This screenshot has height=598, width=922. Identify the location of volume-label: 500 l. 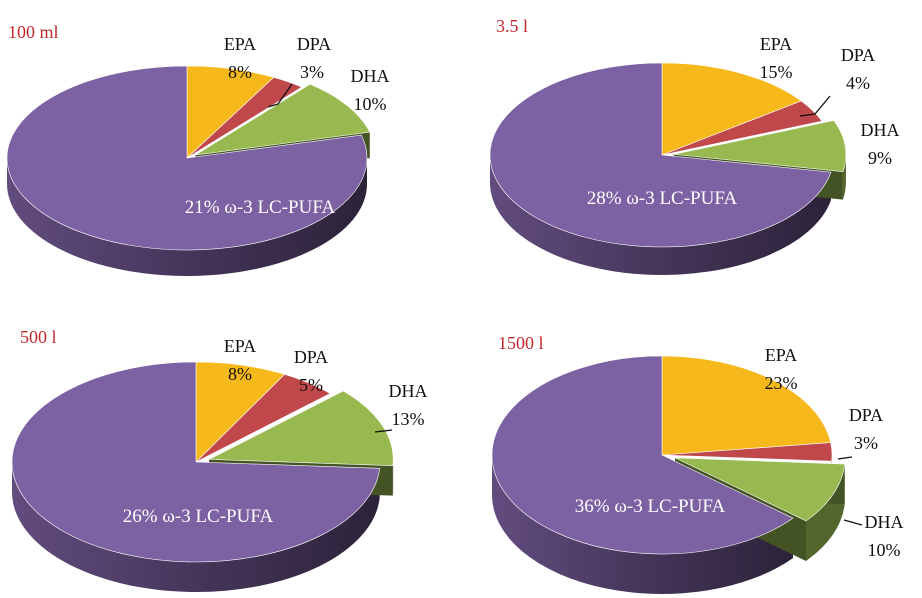
(38, 337).